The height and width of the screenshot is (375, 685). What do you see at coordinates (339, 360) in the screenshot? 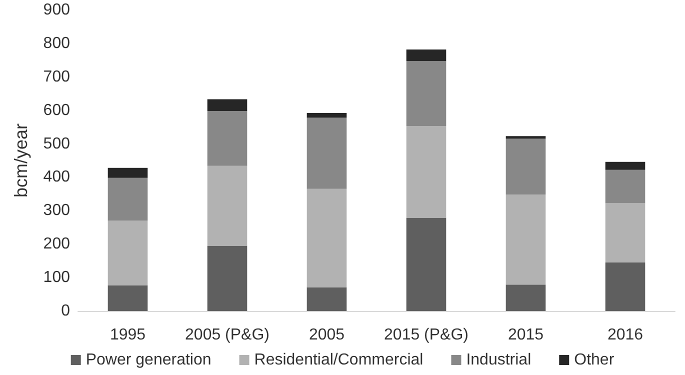
I see `legend-label: Residential/Commercial` at bounding box center [339, 360].